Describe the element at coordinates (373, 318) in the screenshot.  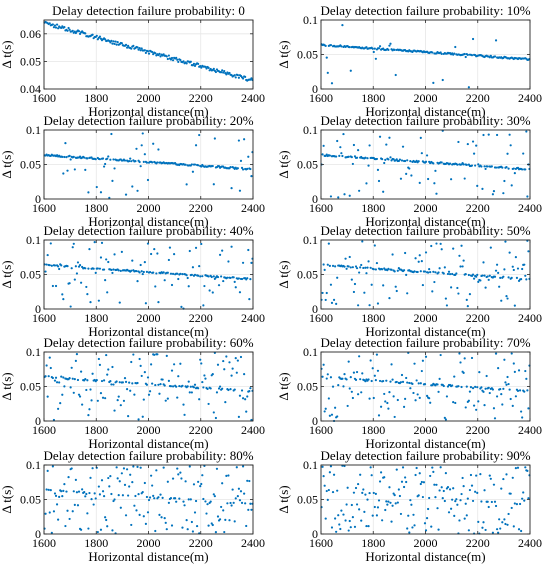
I see `x-tick-label: 1800` at that location.